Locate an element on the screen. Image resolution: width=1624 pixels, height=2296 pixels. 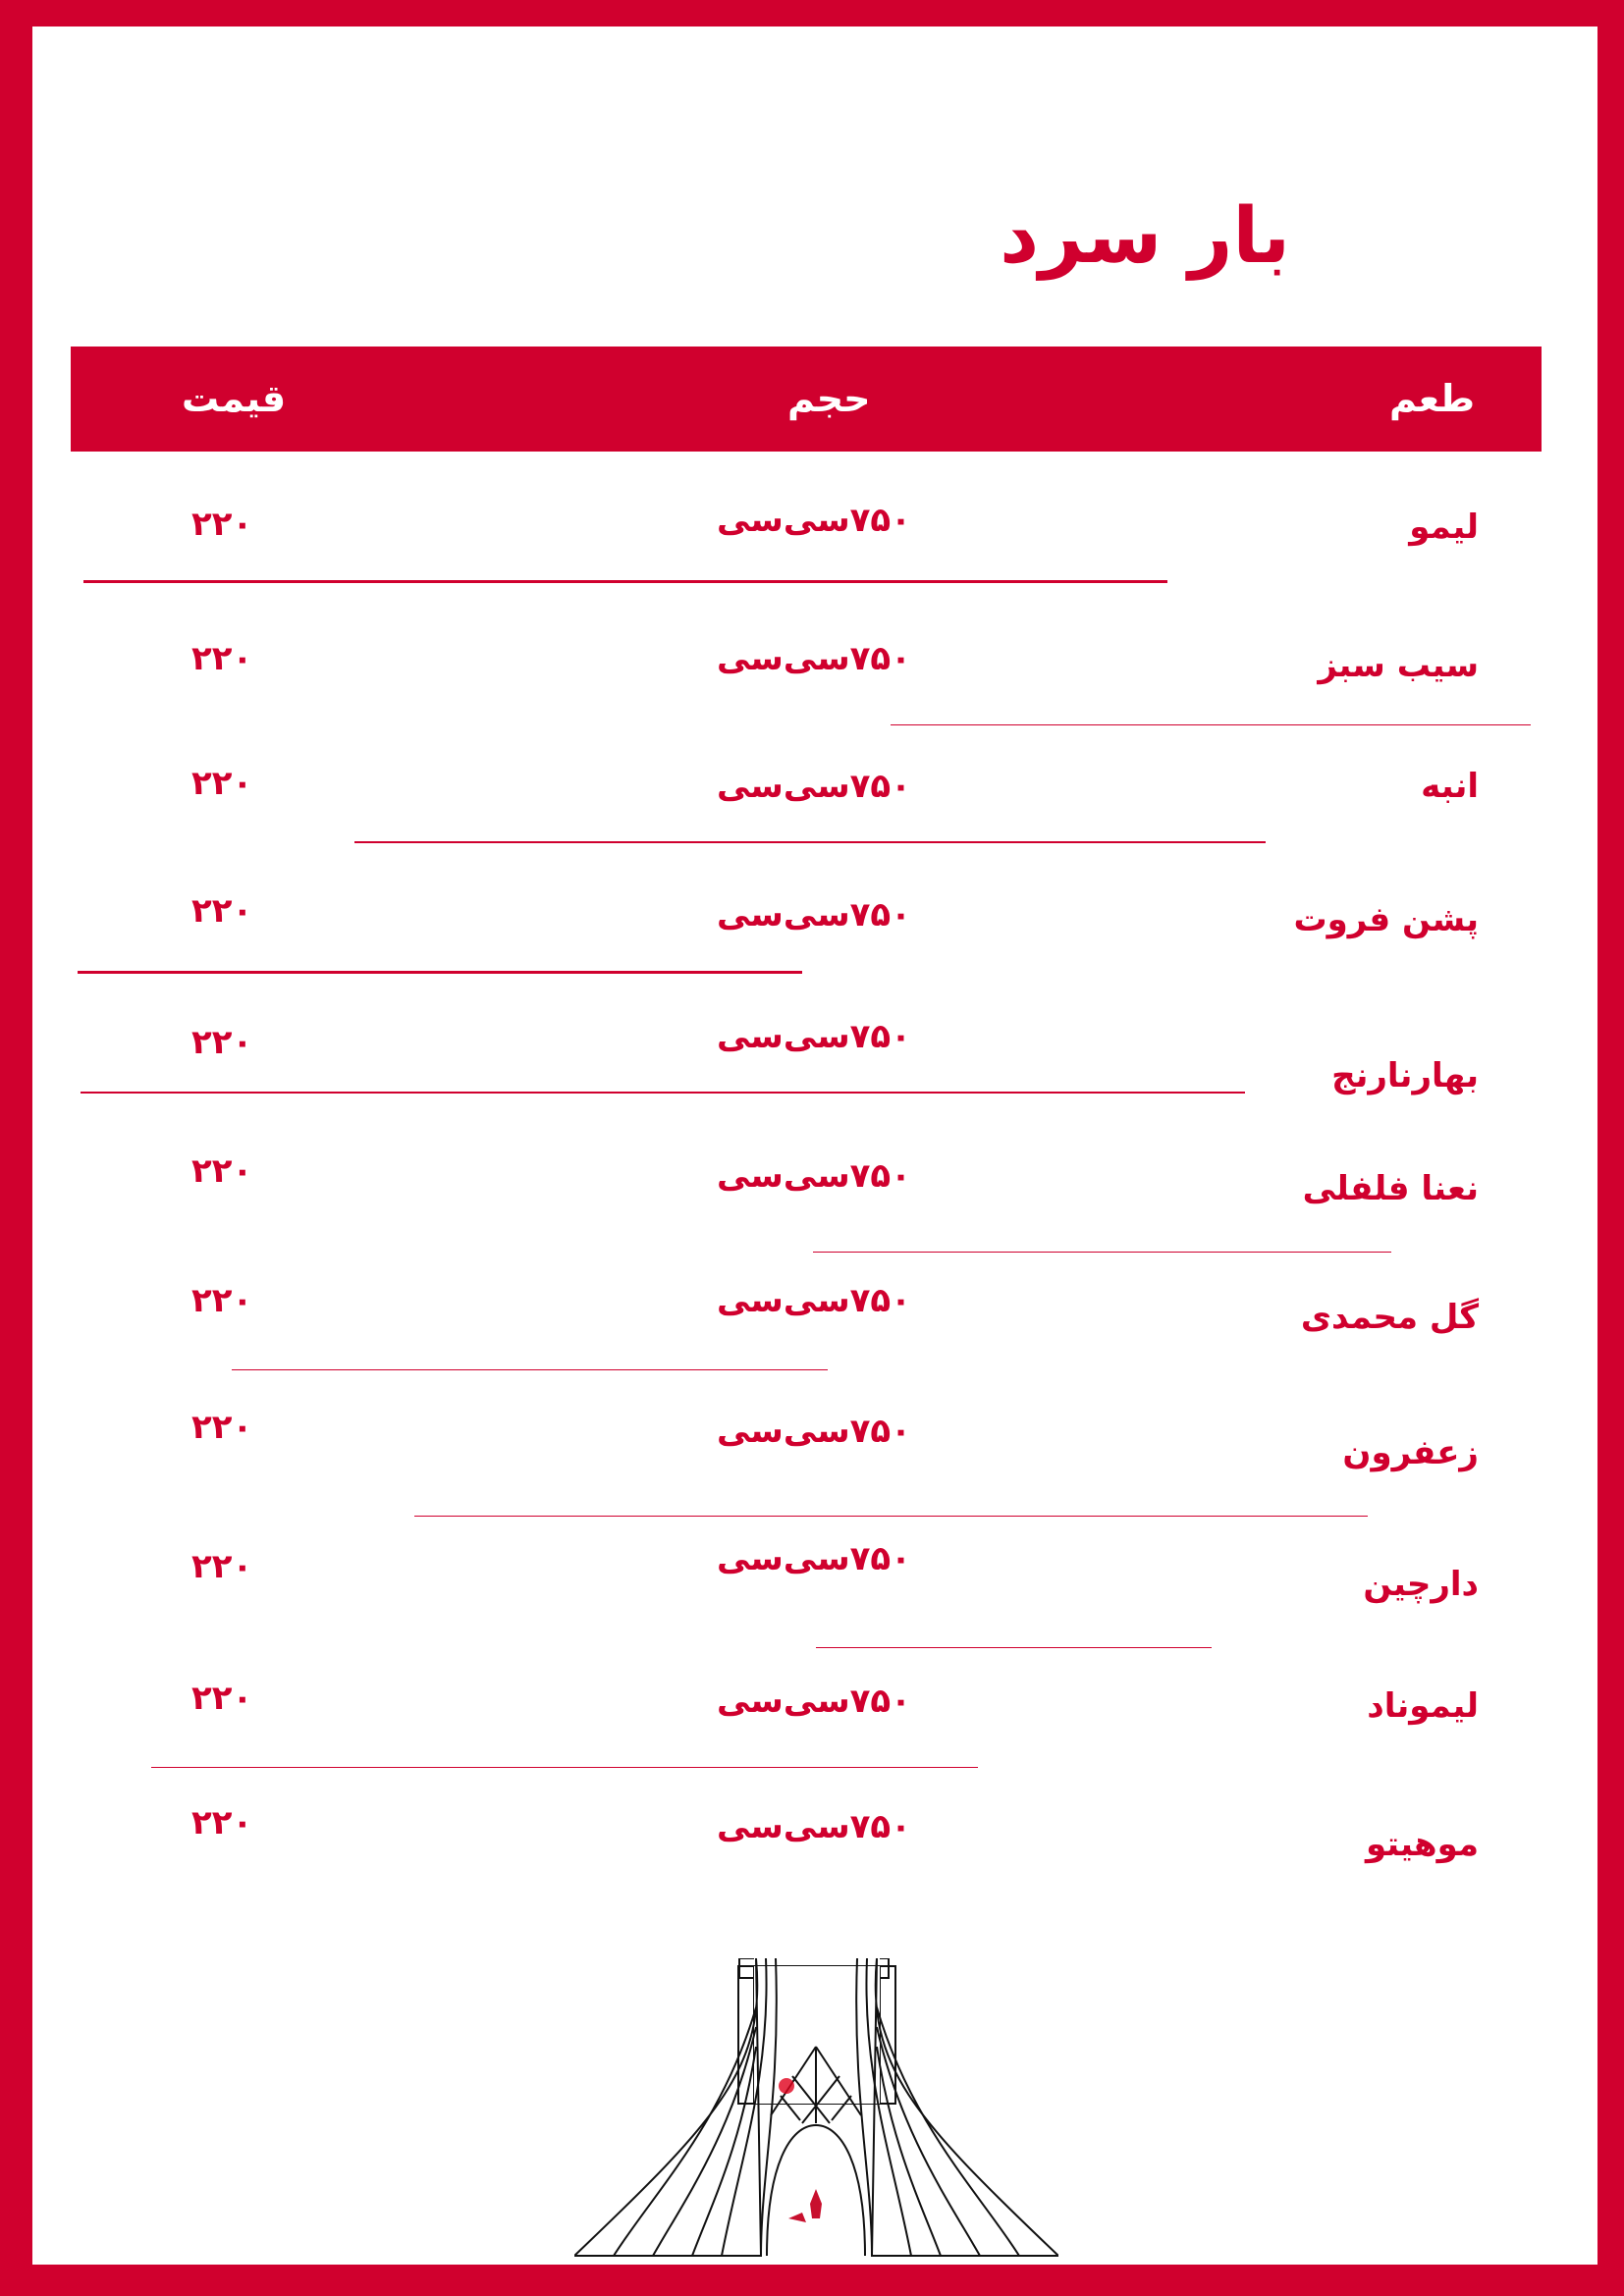
item-name: لیموناد is located at coordinates (1423, 1706).